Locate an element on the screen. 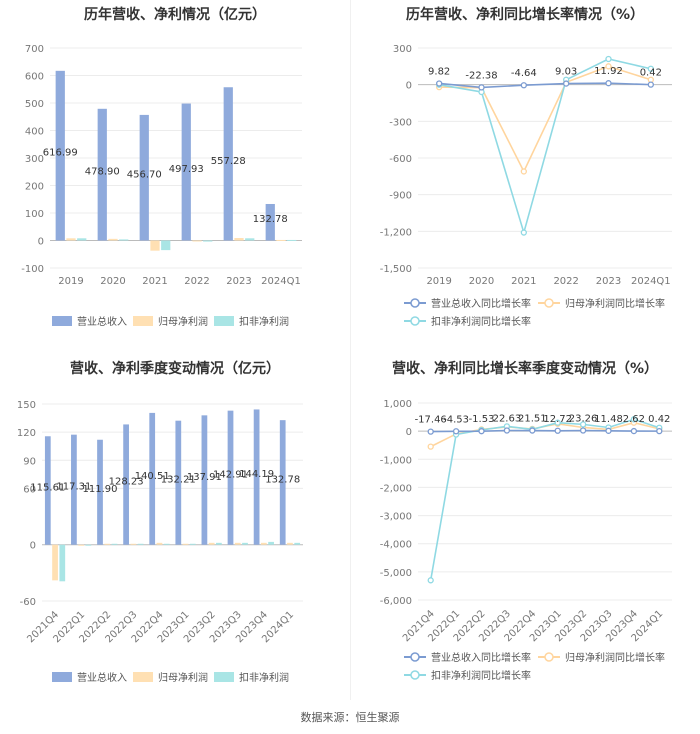 The height and width of the screenshot is (734, 700). chart-title: 营收、净利季度变动情况（亿元） is located at coordinates (175, 369).